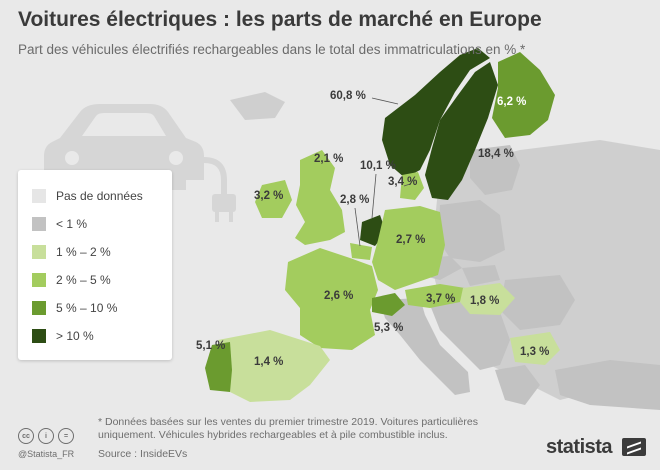 The image size is (660, 470). What do you see at coordinates (39, 196) in the screenshot?
I see `legend-swatch-no-data` at bounding box center [39, 196].